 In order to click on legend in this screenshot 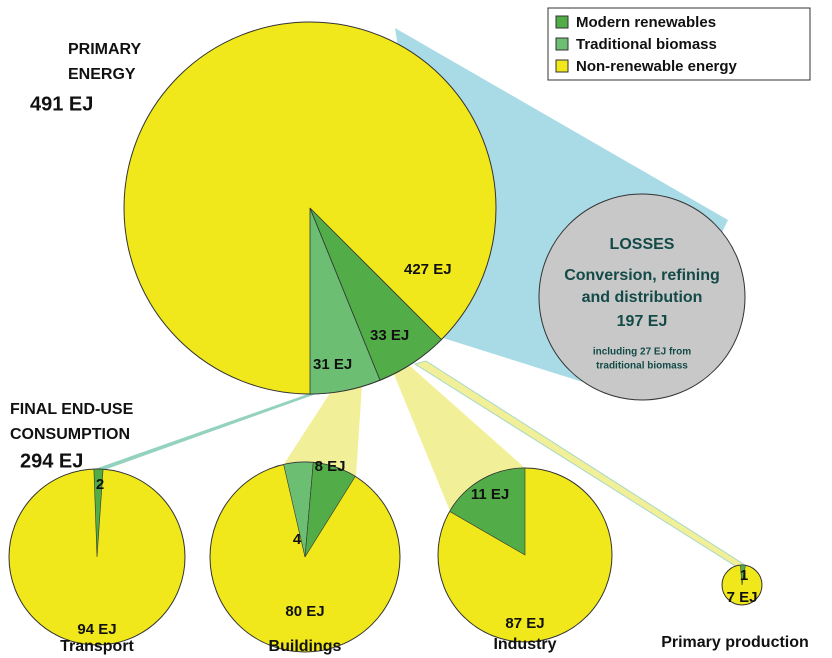, I will do `click(679, 44)`.